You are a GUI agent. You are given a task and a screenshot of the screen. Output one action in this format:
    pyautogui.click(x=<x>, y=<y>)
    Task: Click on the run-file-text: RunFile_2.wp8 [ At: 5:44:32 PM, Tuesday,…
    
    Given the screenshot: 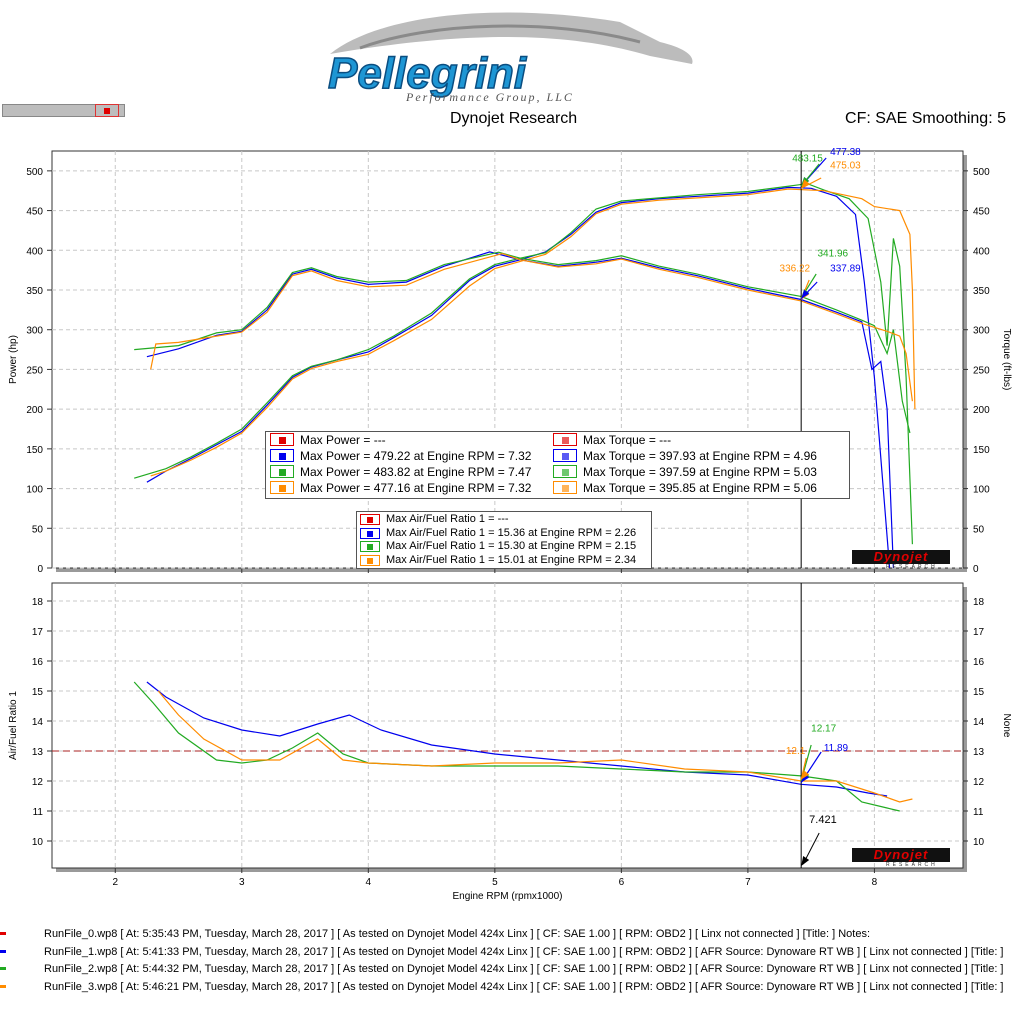 What is the action you would take?
    pyautogui.click(x=524, y=969)
    